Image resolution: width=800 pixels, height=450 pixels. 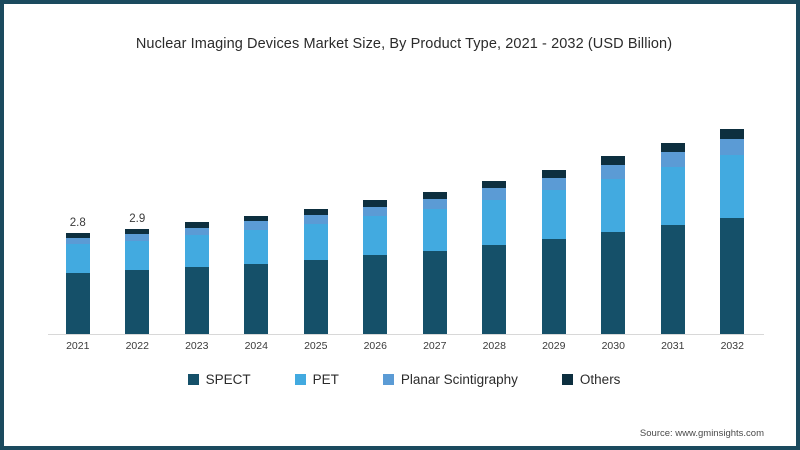 I want to click on bar-value-label-2021: 2.8, so click(x=77, y=222).